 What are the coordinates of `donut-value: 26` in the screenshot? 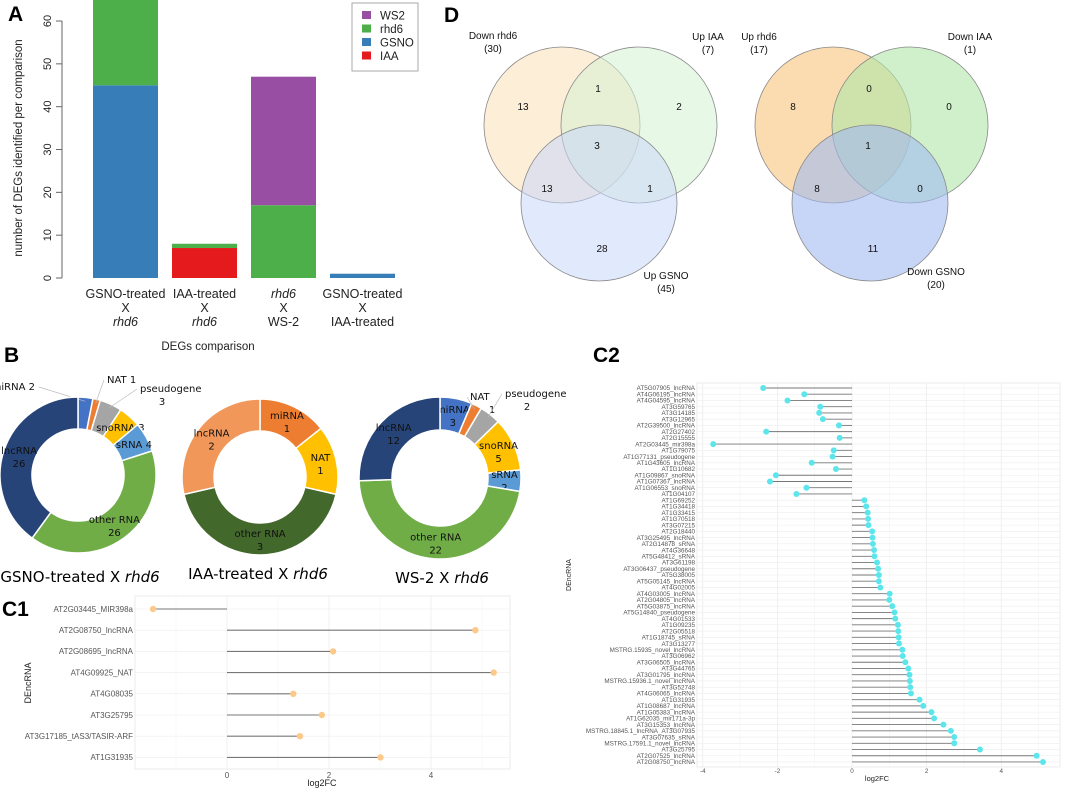 It's located at (114, 533).